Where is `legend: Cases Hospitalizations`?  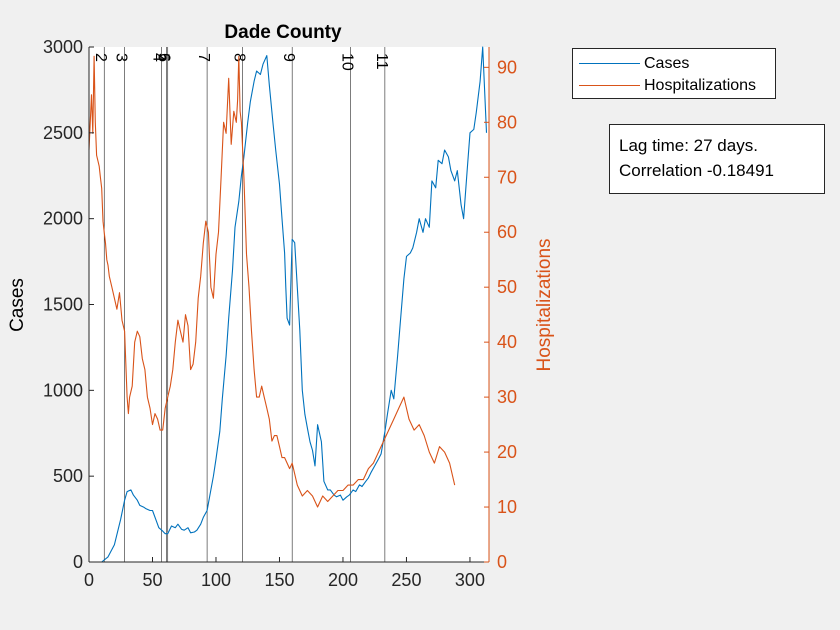 legend: Cases Hospitalizations is located at coordinates (674, 73).